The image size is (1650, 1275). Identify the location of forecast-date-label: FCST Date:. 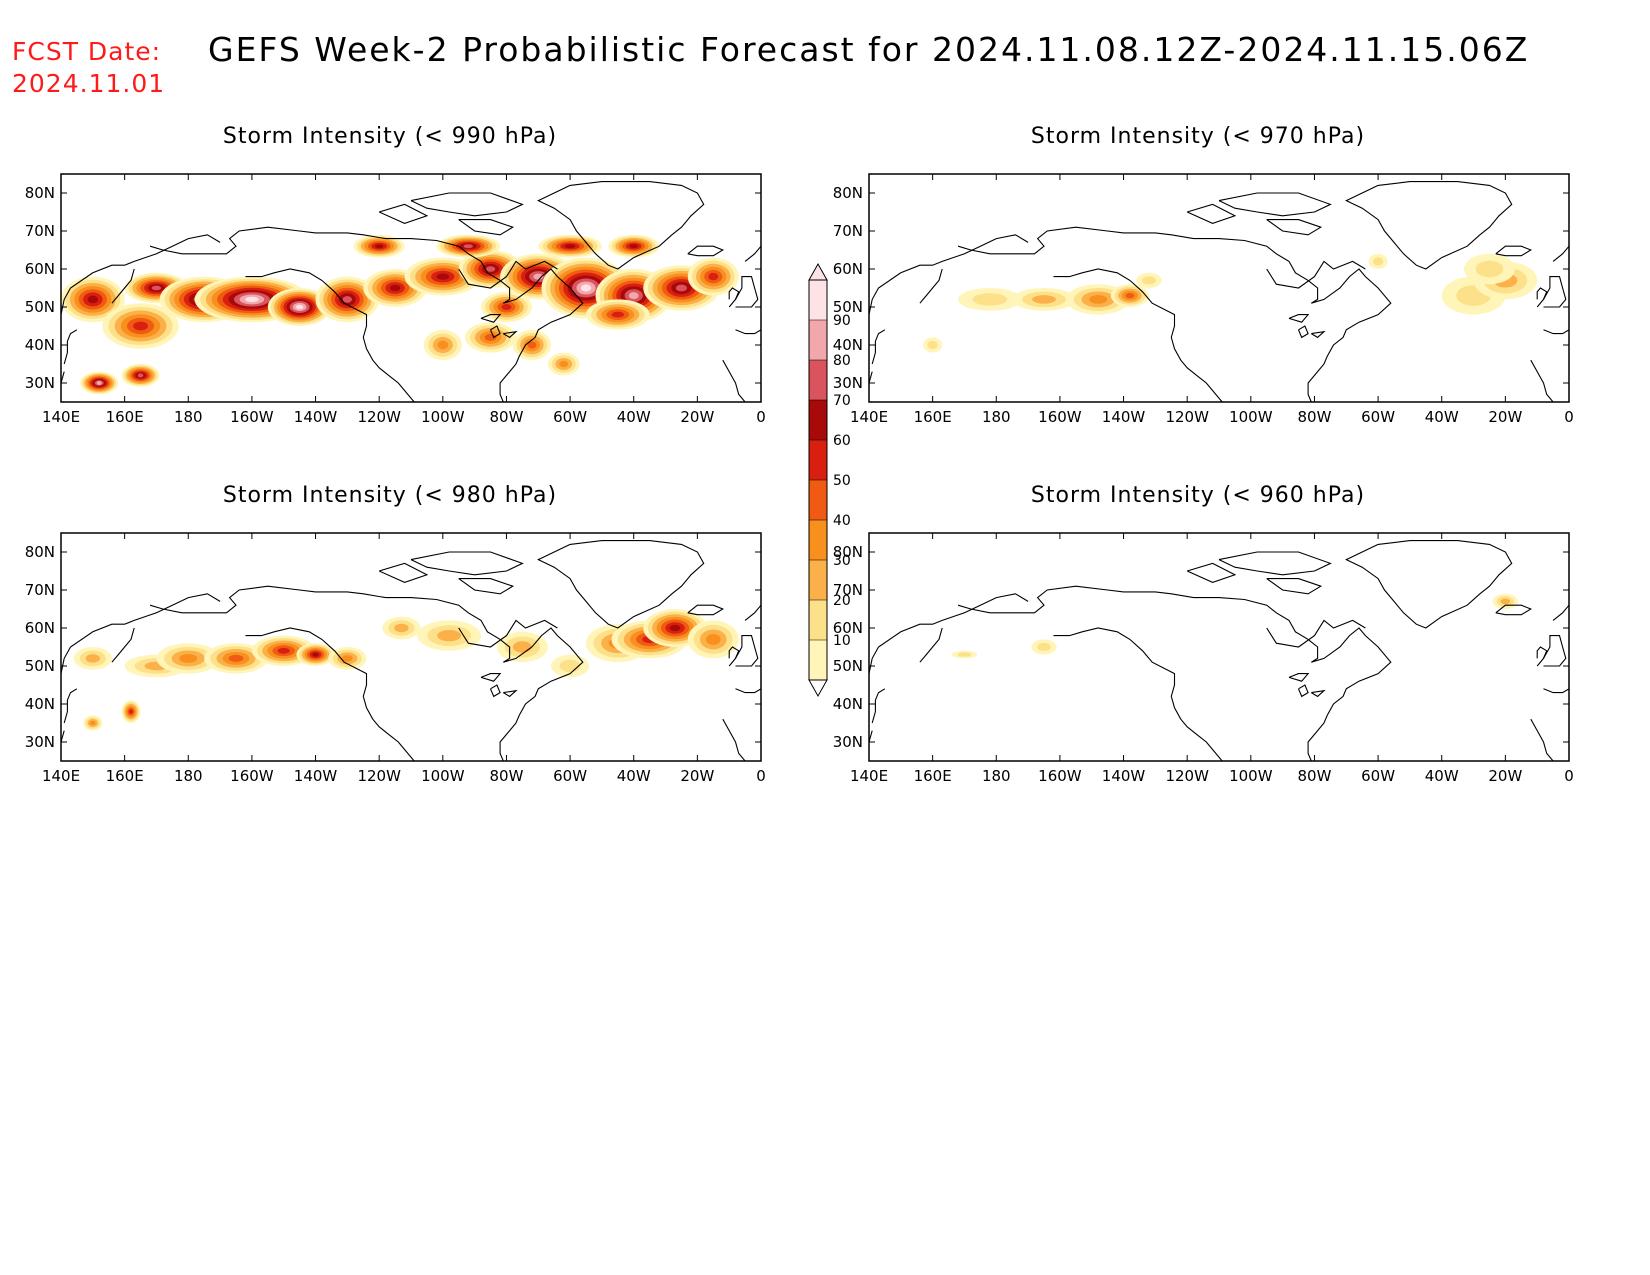
(87, 51).